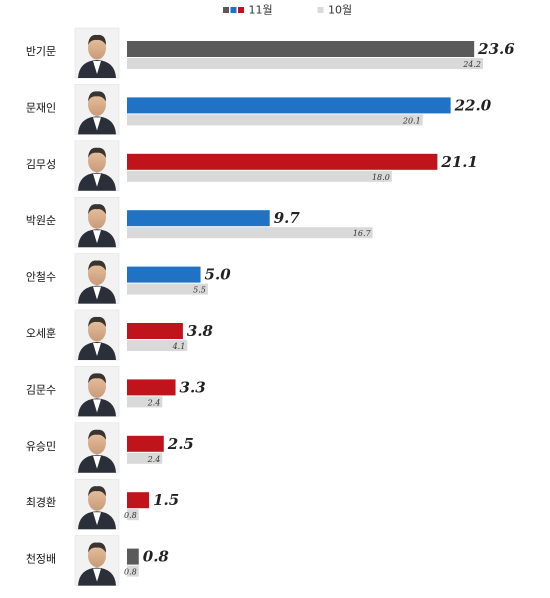  What do you see at coordinates (199, 290) in the screenshot?
I see `value-label-oct: 5.5` at bounding box center [199, 290].